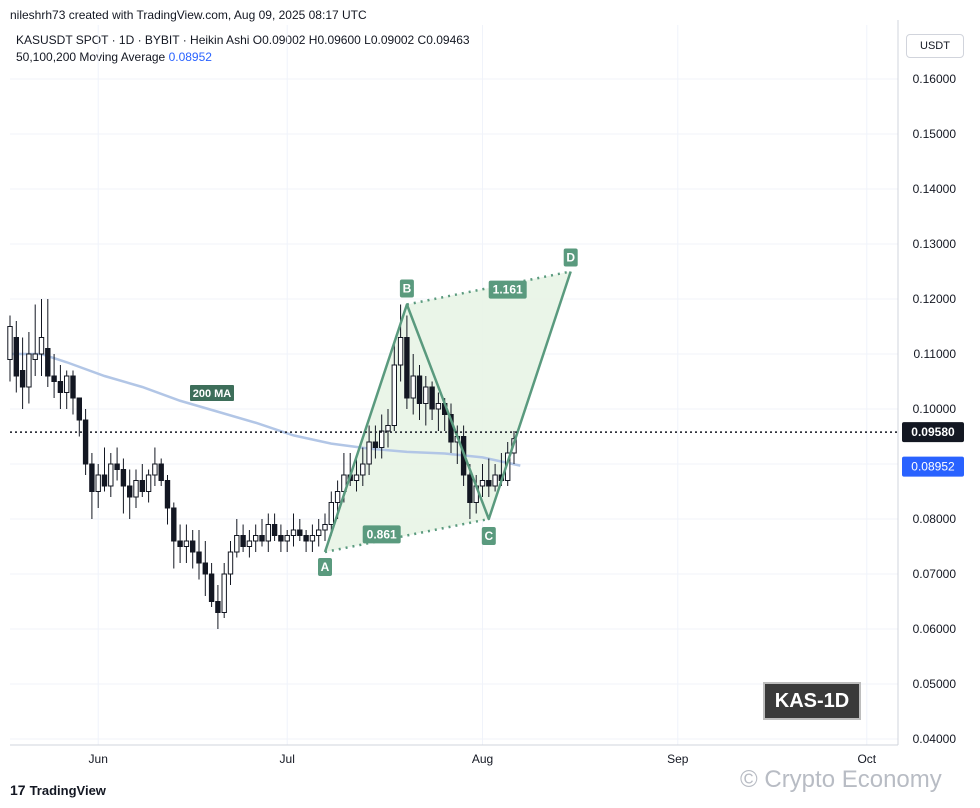  Describe the element at coordinates (935, 79) in the screenshot. I see `y-tick-label: 0.16000` at that location.